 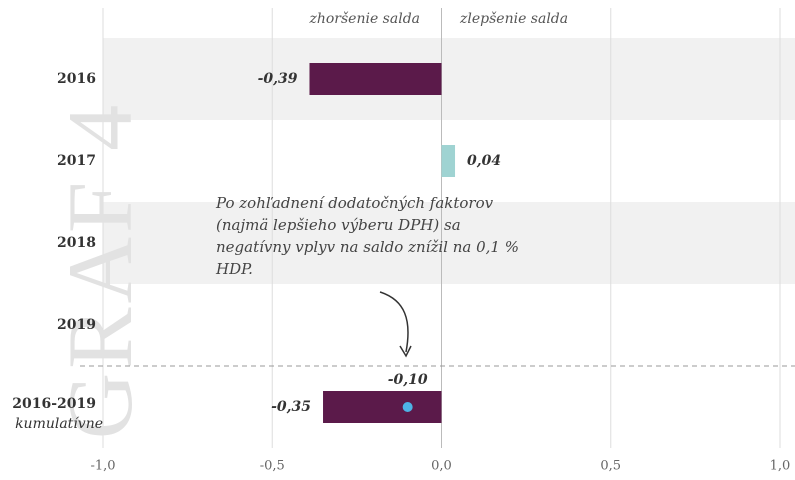 What do you see at coordinates (405, 351) in the screenshot?
I see `arrow-head` at bounding box center [405, 351].